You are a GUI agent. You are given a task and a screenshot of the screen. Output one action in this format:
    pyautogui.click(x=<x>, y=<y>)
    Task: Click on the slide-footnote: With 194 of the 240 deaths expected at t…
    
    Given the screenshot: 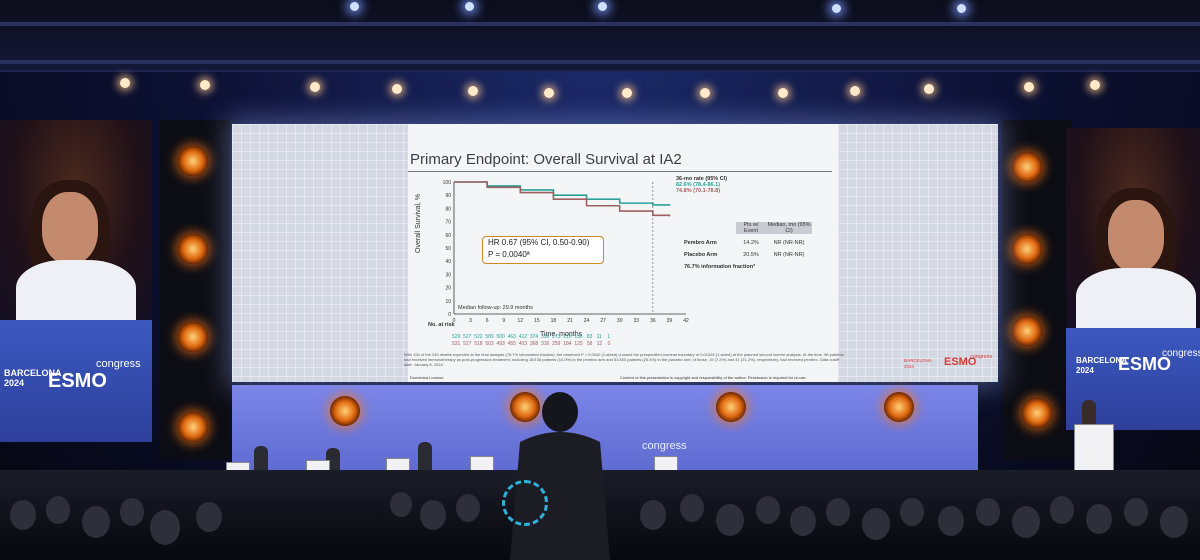 What is the action you would take?
    pyautogui.click(x=624, y=359)
    